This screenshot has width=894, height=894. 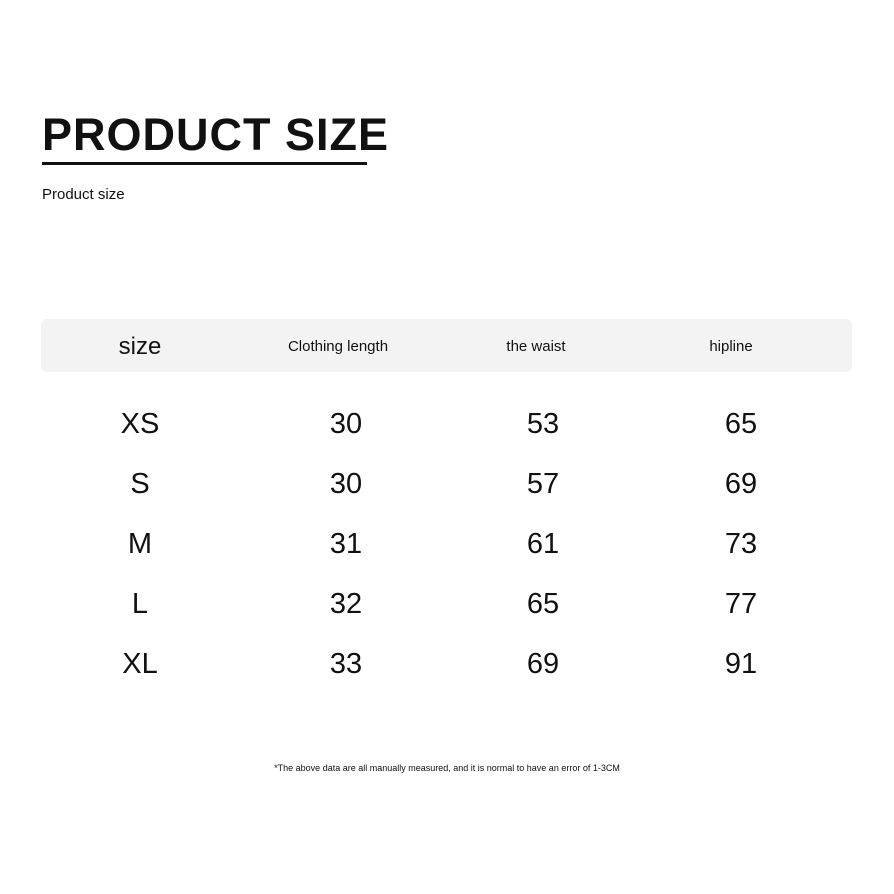 I want to click on size-label: XS, so click(x=140, y=424).